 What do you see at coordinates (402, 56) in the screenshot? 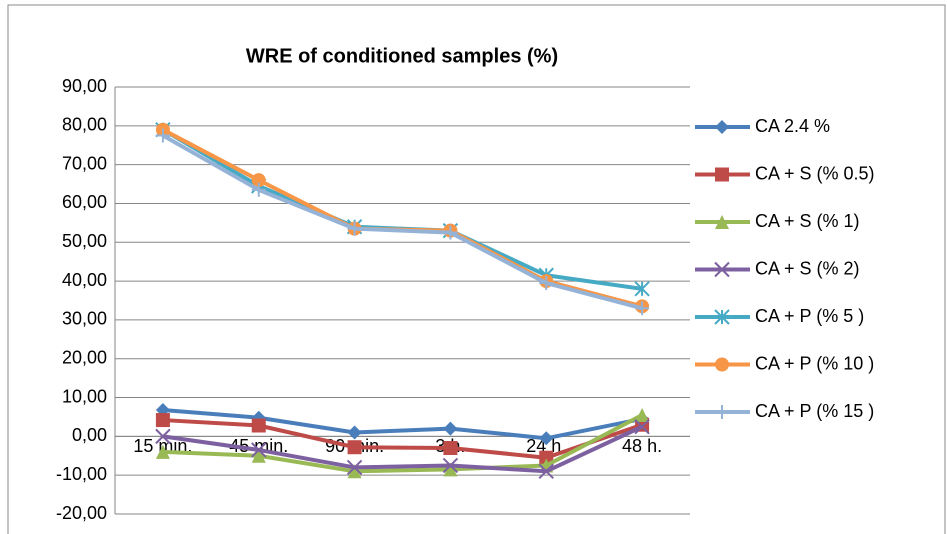
I see `chart-title: WRE of conditioned samples (%)` at bounding box center [402, 56].